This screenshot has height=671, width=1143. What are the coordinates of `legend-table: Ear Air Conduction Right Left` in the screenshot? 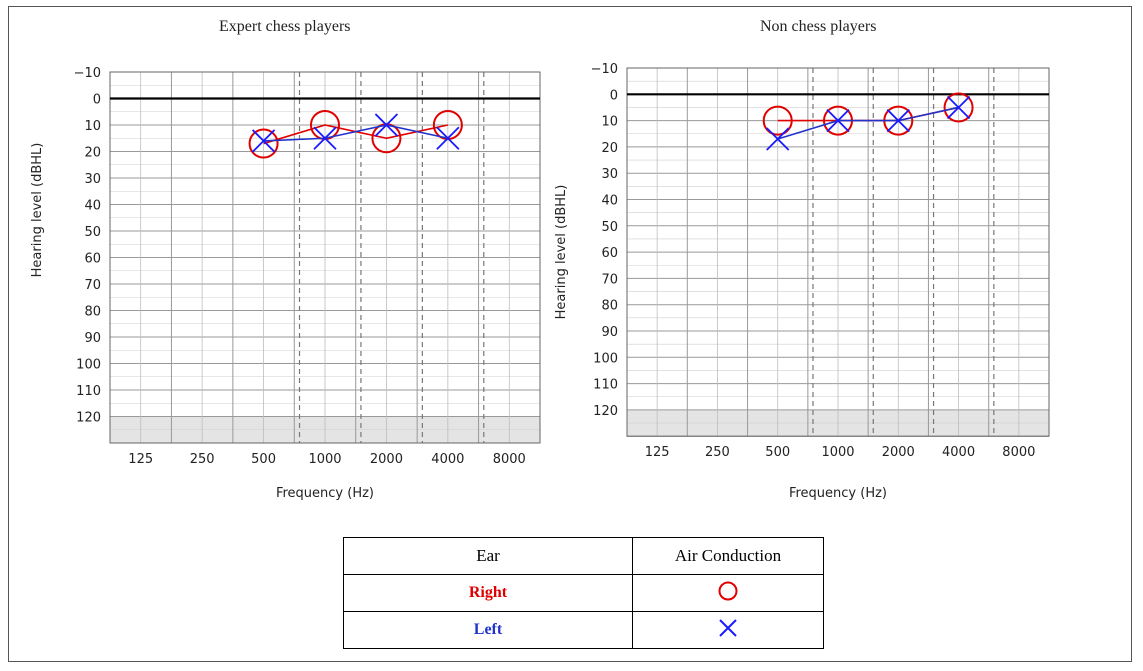 It's located at (583, 593).